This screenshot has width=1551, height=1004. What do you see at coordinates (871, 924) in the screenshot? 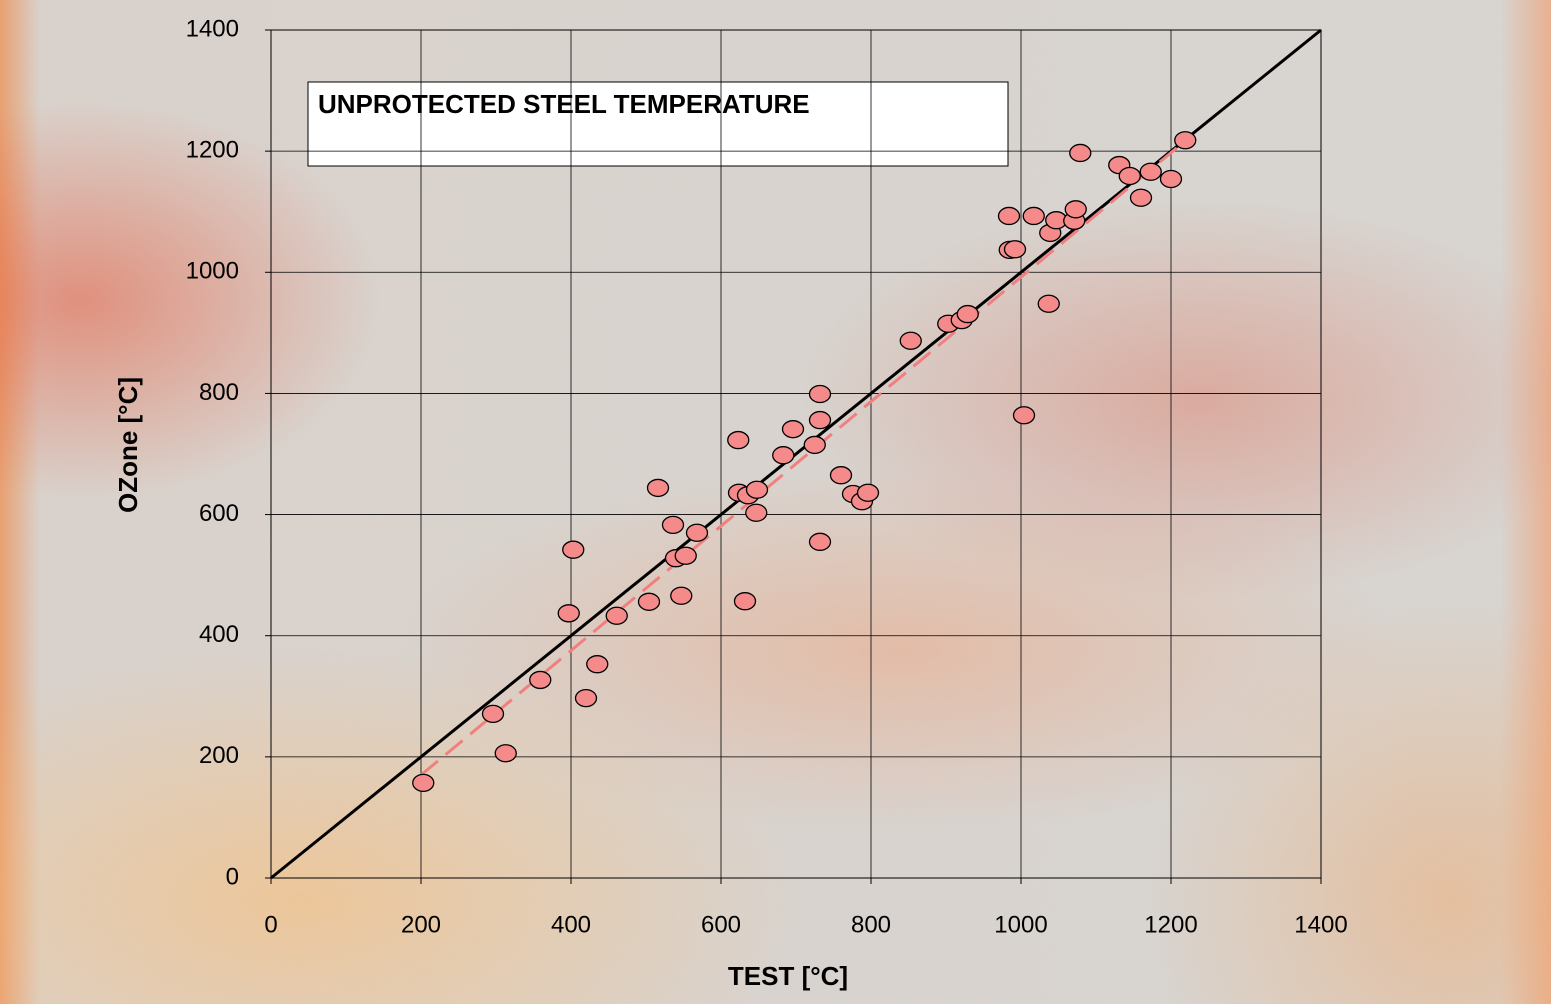
I see `x-tick-label: 800` at bounding box center [871, 924].